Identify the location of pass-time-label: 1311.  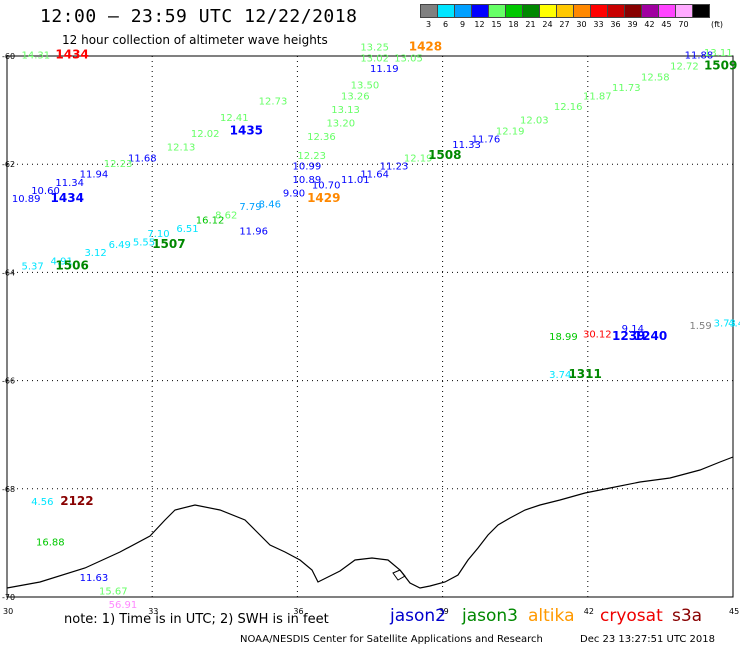
(584, 374).